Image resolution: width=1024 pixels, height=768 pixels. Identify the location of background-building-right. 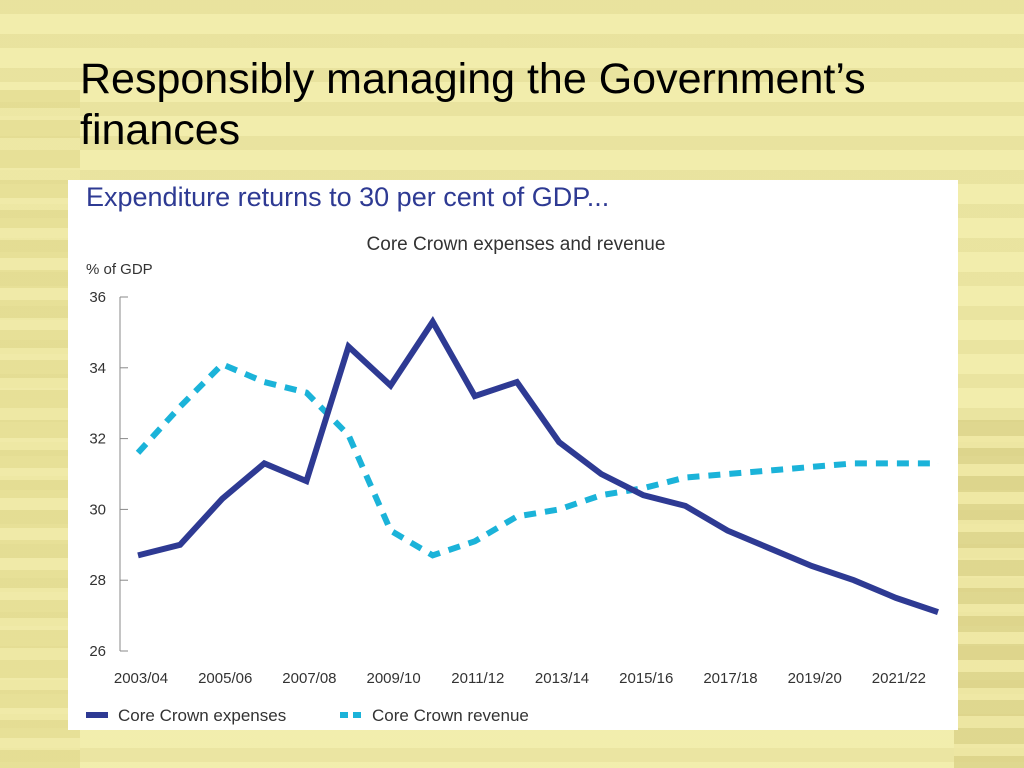
(989, 594).